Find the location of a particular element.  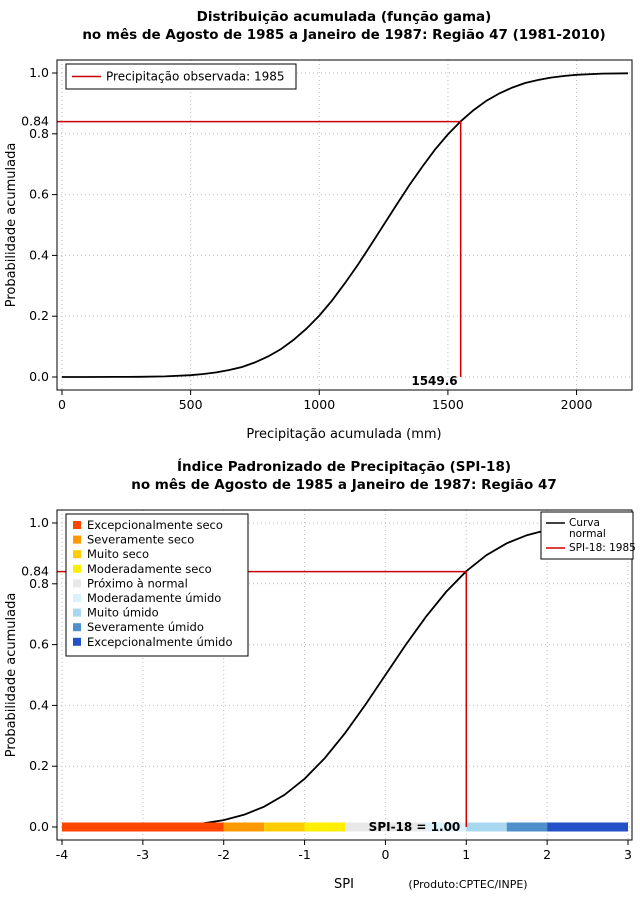

x-tick-label: 3 is located at coordinates (628, 854).